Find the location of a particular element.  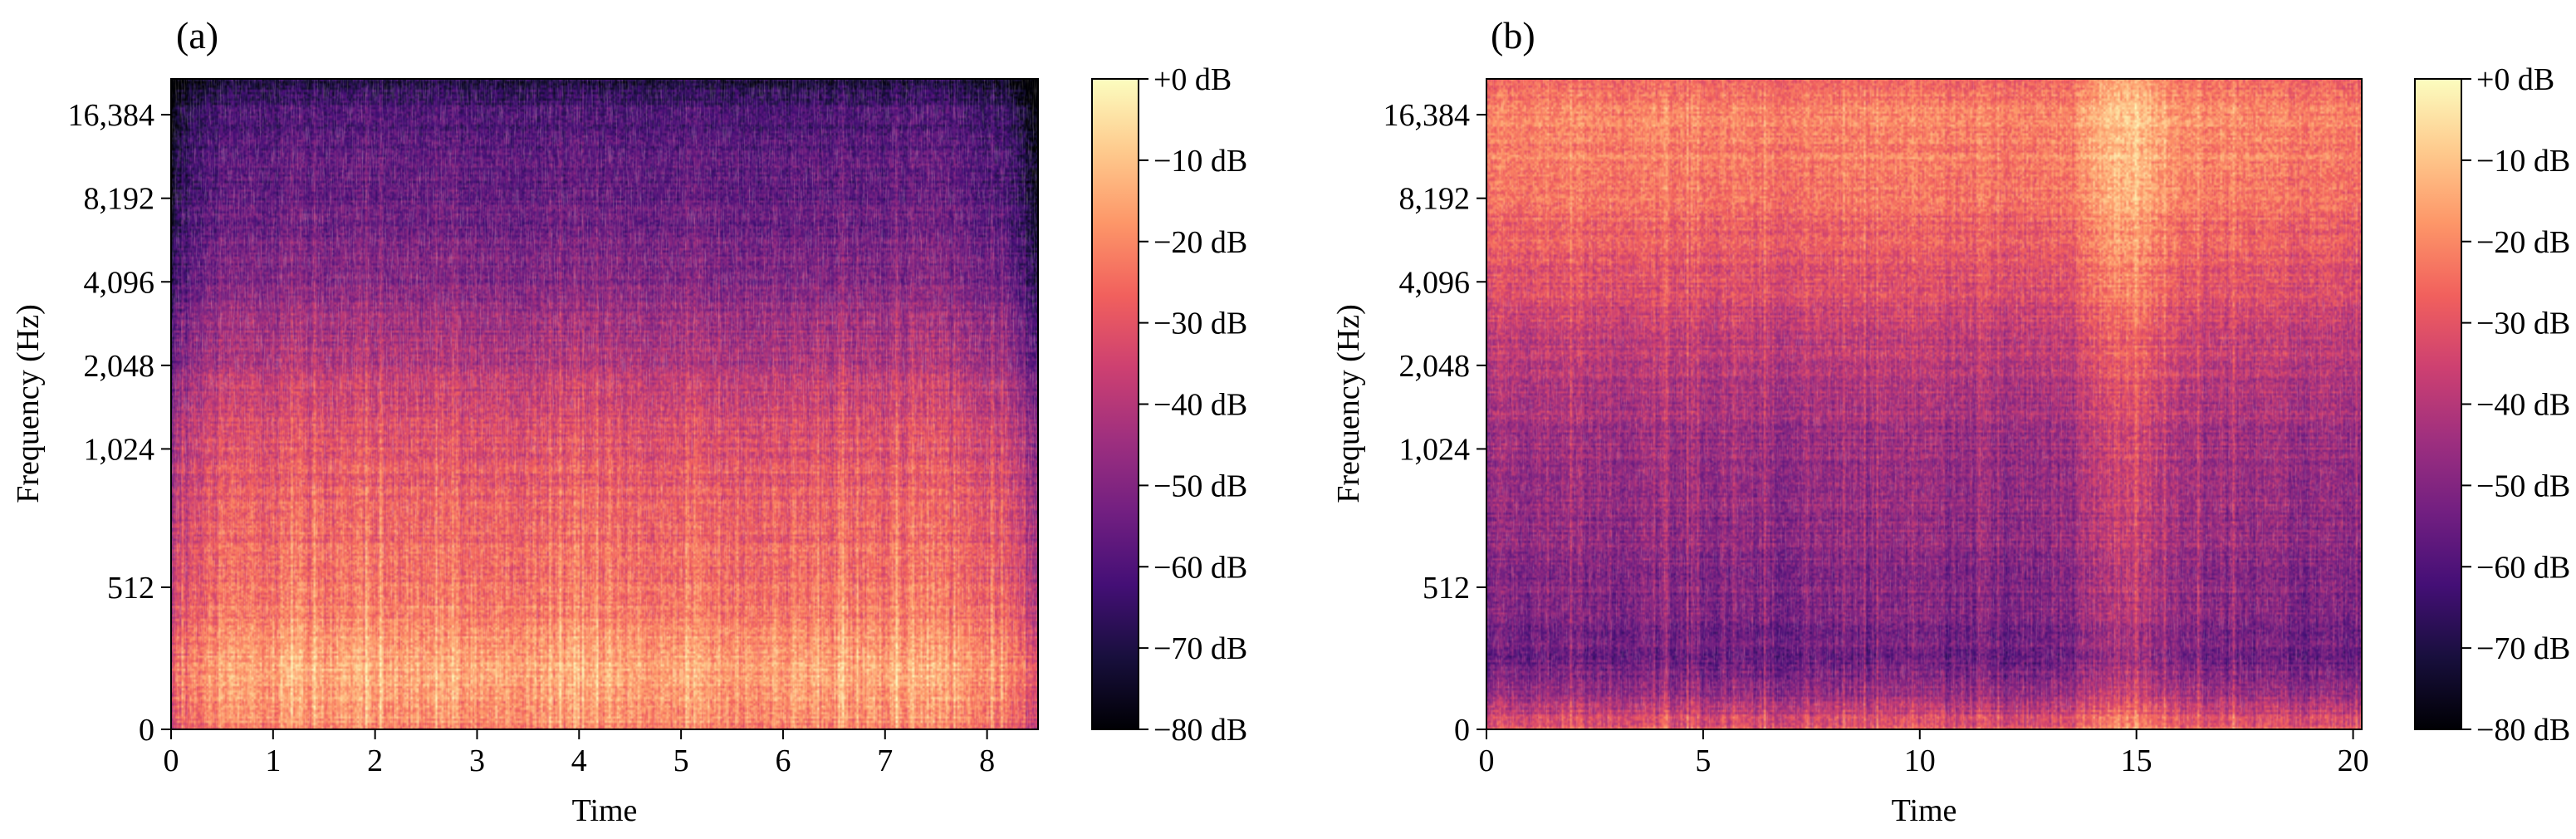

x-tick-label: 7 is located at coordinates (885, 760).